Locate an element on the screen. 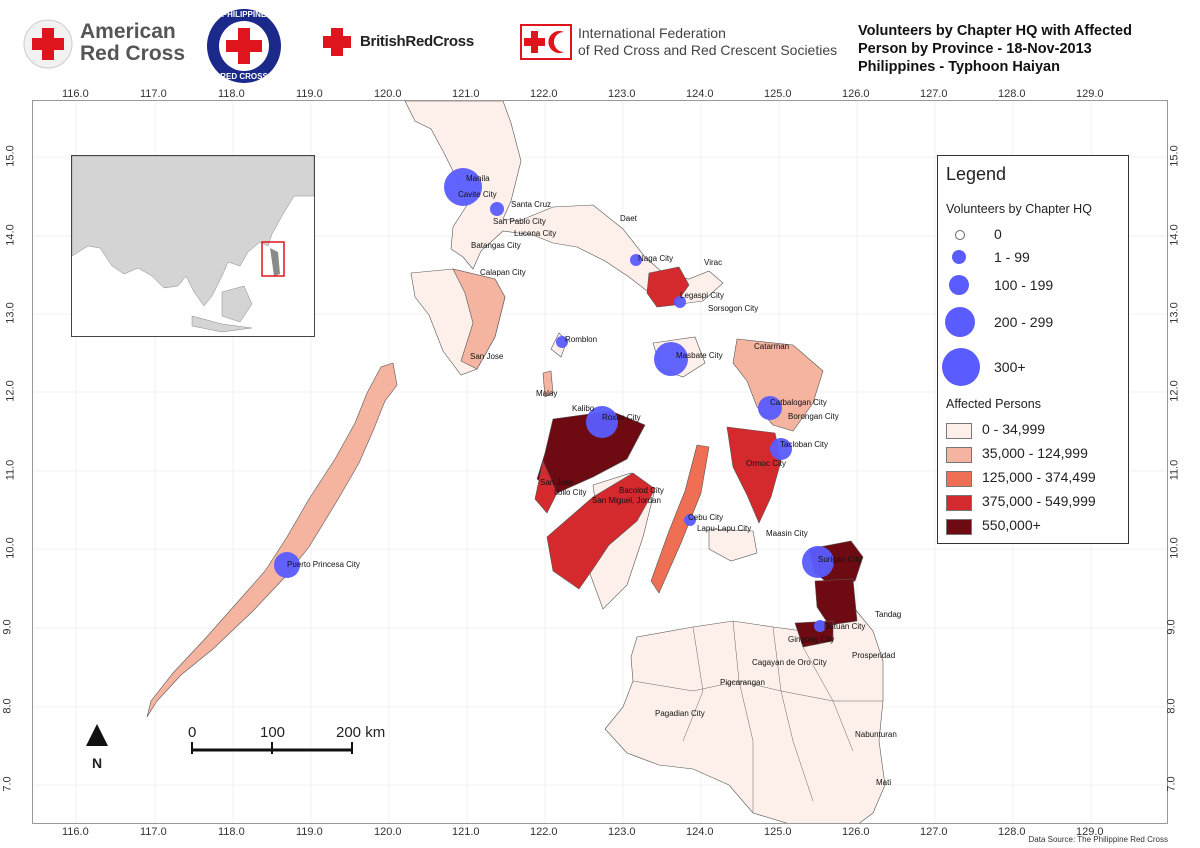 This screenshot has width=1200, height=848. city-label: Virac is located at coordinates (713, 262).